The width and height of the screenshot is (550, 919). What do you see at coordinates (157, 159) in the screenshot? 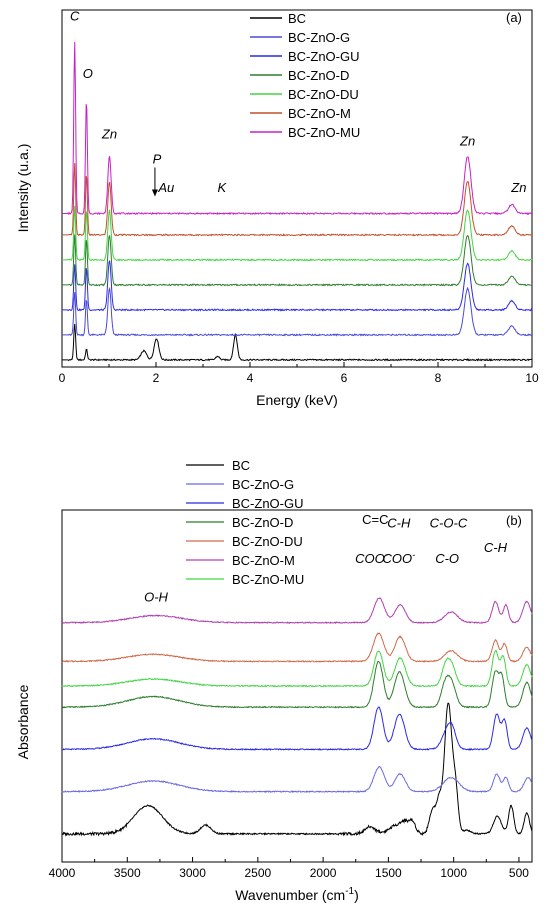
I see `annotation-a: P` at bounding box center [157, 159].